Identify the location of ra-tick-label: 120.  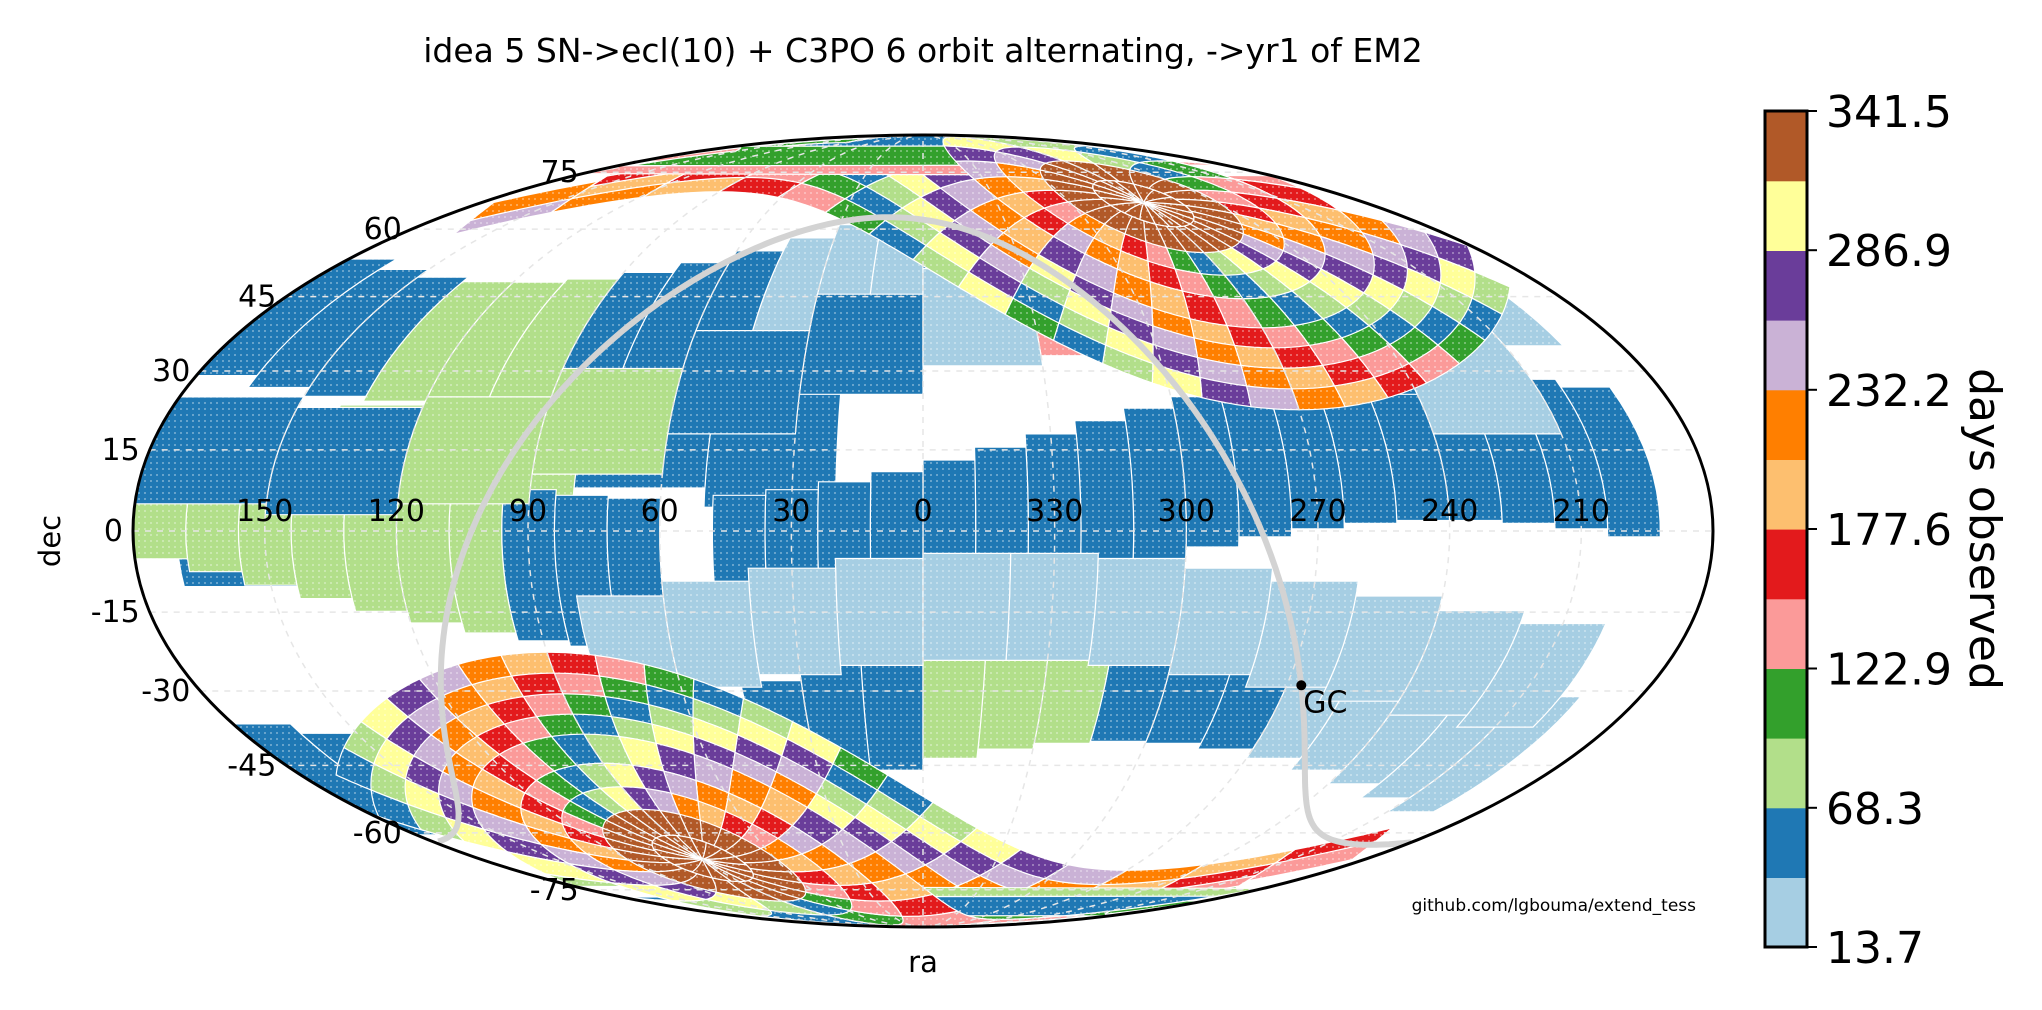
(396, 511).